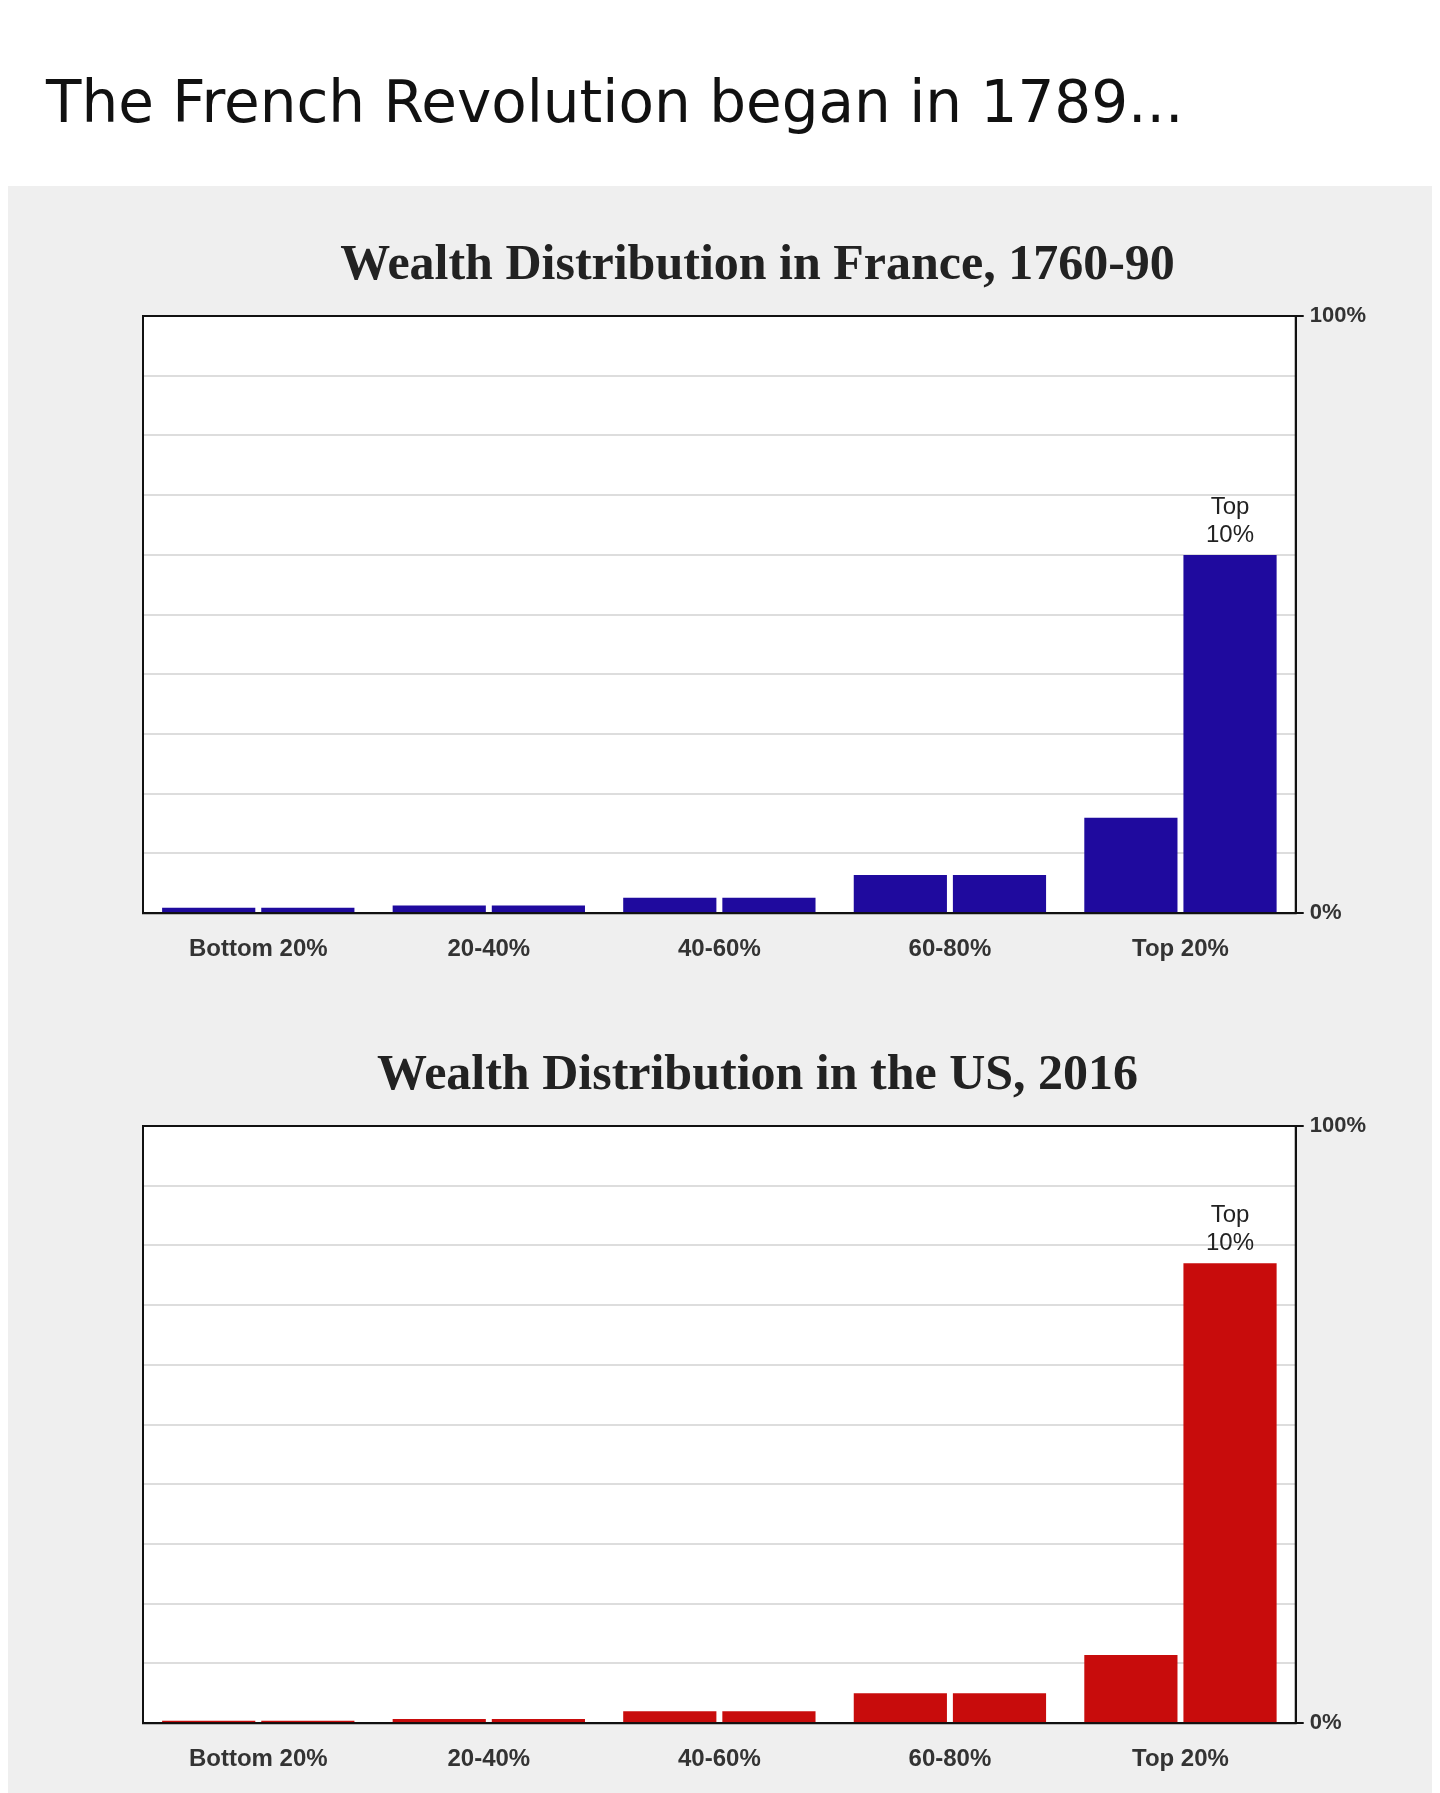 The height and width of the screenshot is (1793, 1440). I want to click on chart-title: Wealth Distribution in France, 1760-90, so click(757, 261).